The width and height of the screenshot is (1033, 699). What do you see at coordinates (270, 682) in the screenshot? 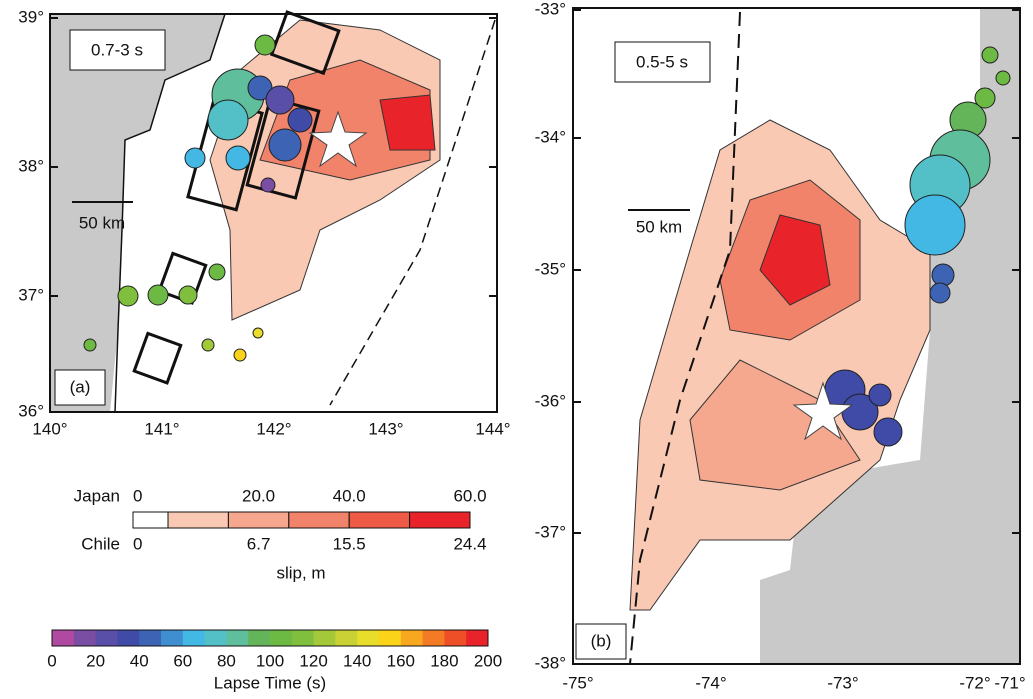
I see `lapse-title: Lapse Time (s)` at bounding box center [270, 682].